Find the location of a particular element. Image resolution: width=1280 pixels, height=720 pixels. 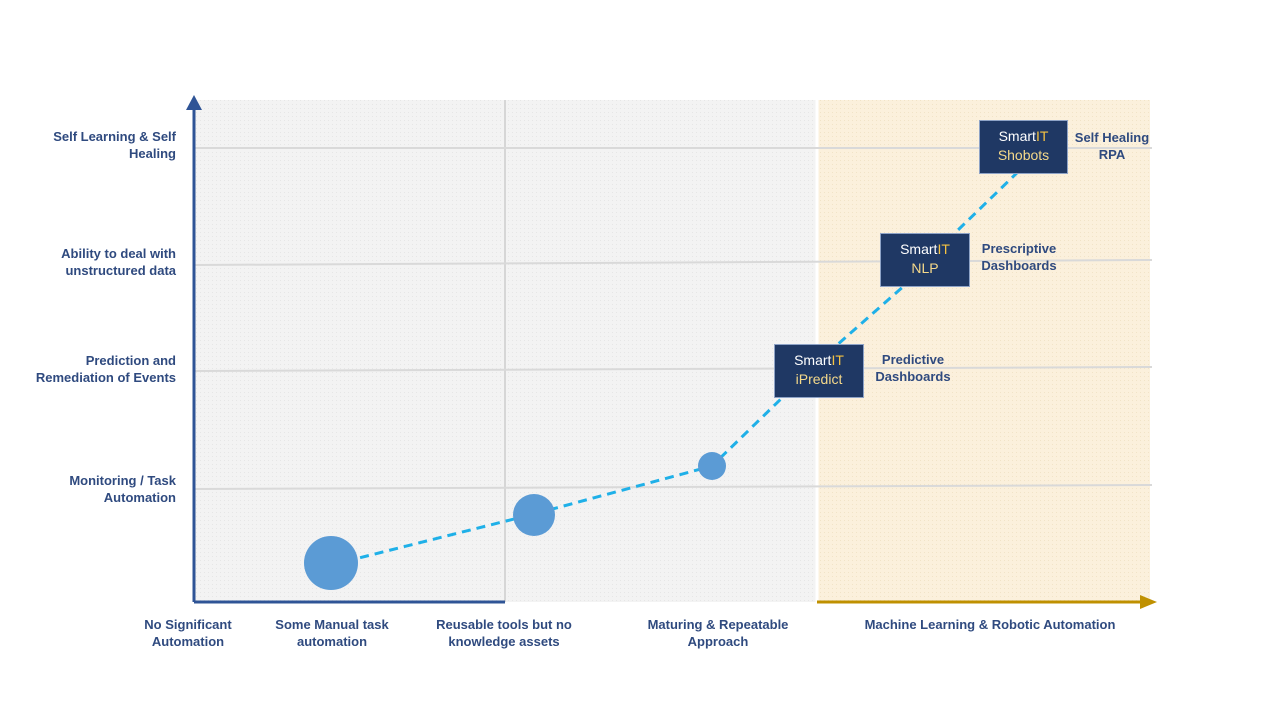

bubble-reusable is located at coordinates (534, 515).